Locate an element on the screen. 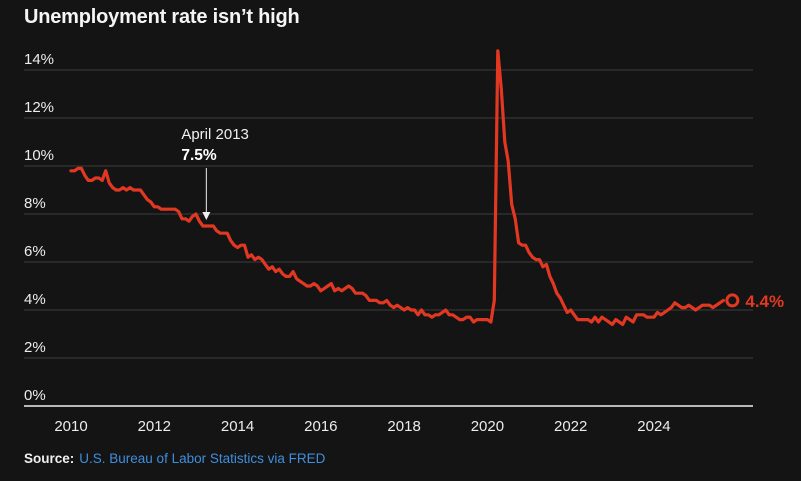 This screenshot has width=801, height=481. y-axis-label: 8% is located at coordinates (35, 203).